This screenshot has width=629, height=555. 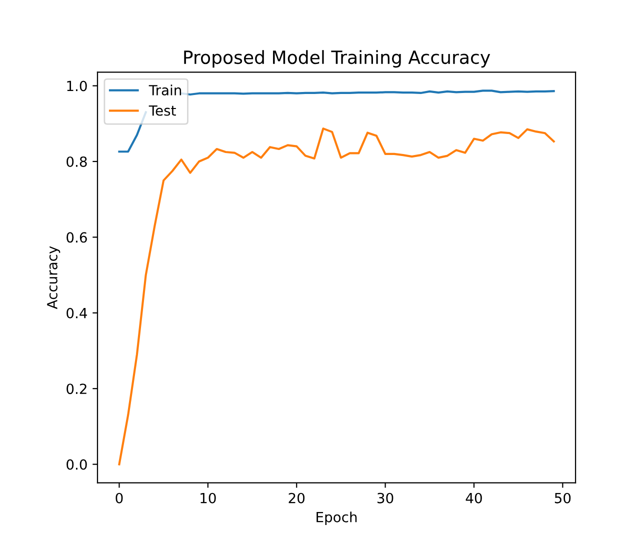 What do you see at coordinates (296, 498) in the screenshot?
I see `x-tick-label: 20` at bounding box center [296, 498].